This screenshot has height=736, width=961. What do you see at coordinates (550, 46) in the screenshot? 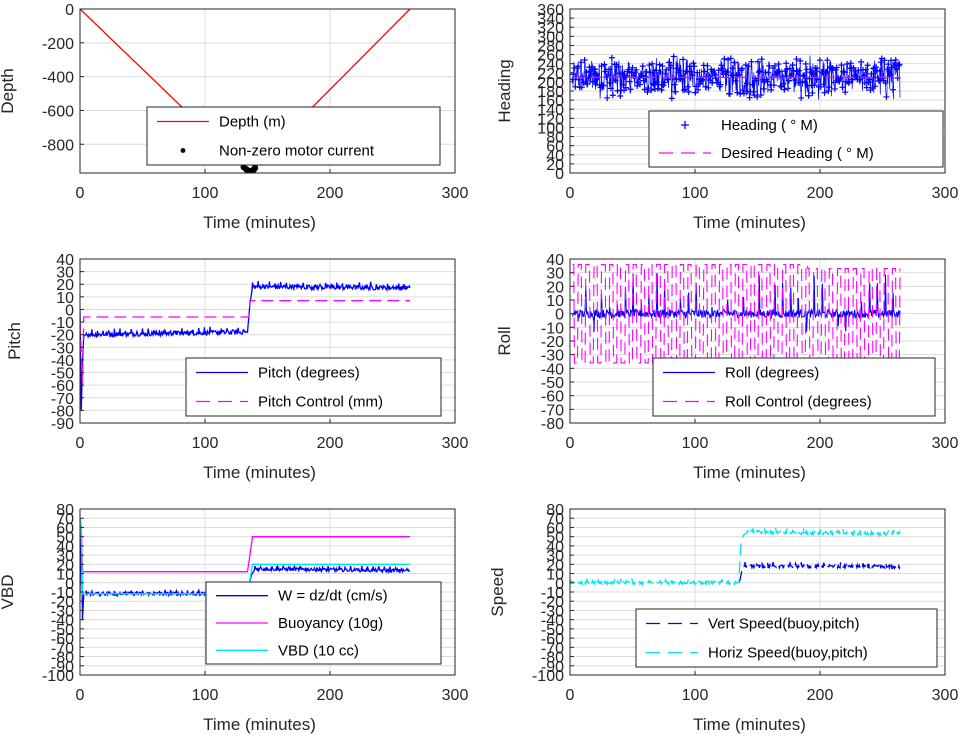
I see `y-tick-label: 280` at bounding box center [550, 46].